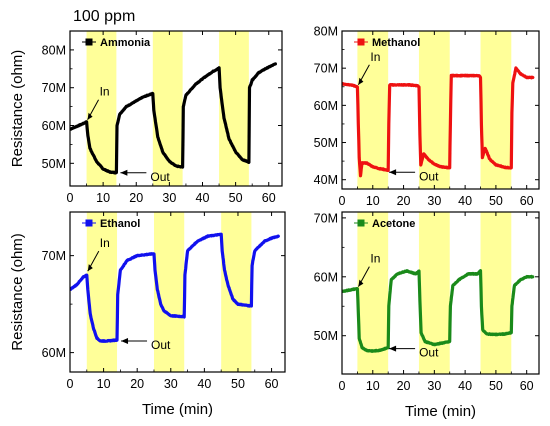  Describe the element at coordinates (429, 176) in the screenshot. I see `annotation-out-methanol: Out` at that location.